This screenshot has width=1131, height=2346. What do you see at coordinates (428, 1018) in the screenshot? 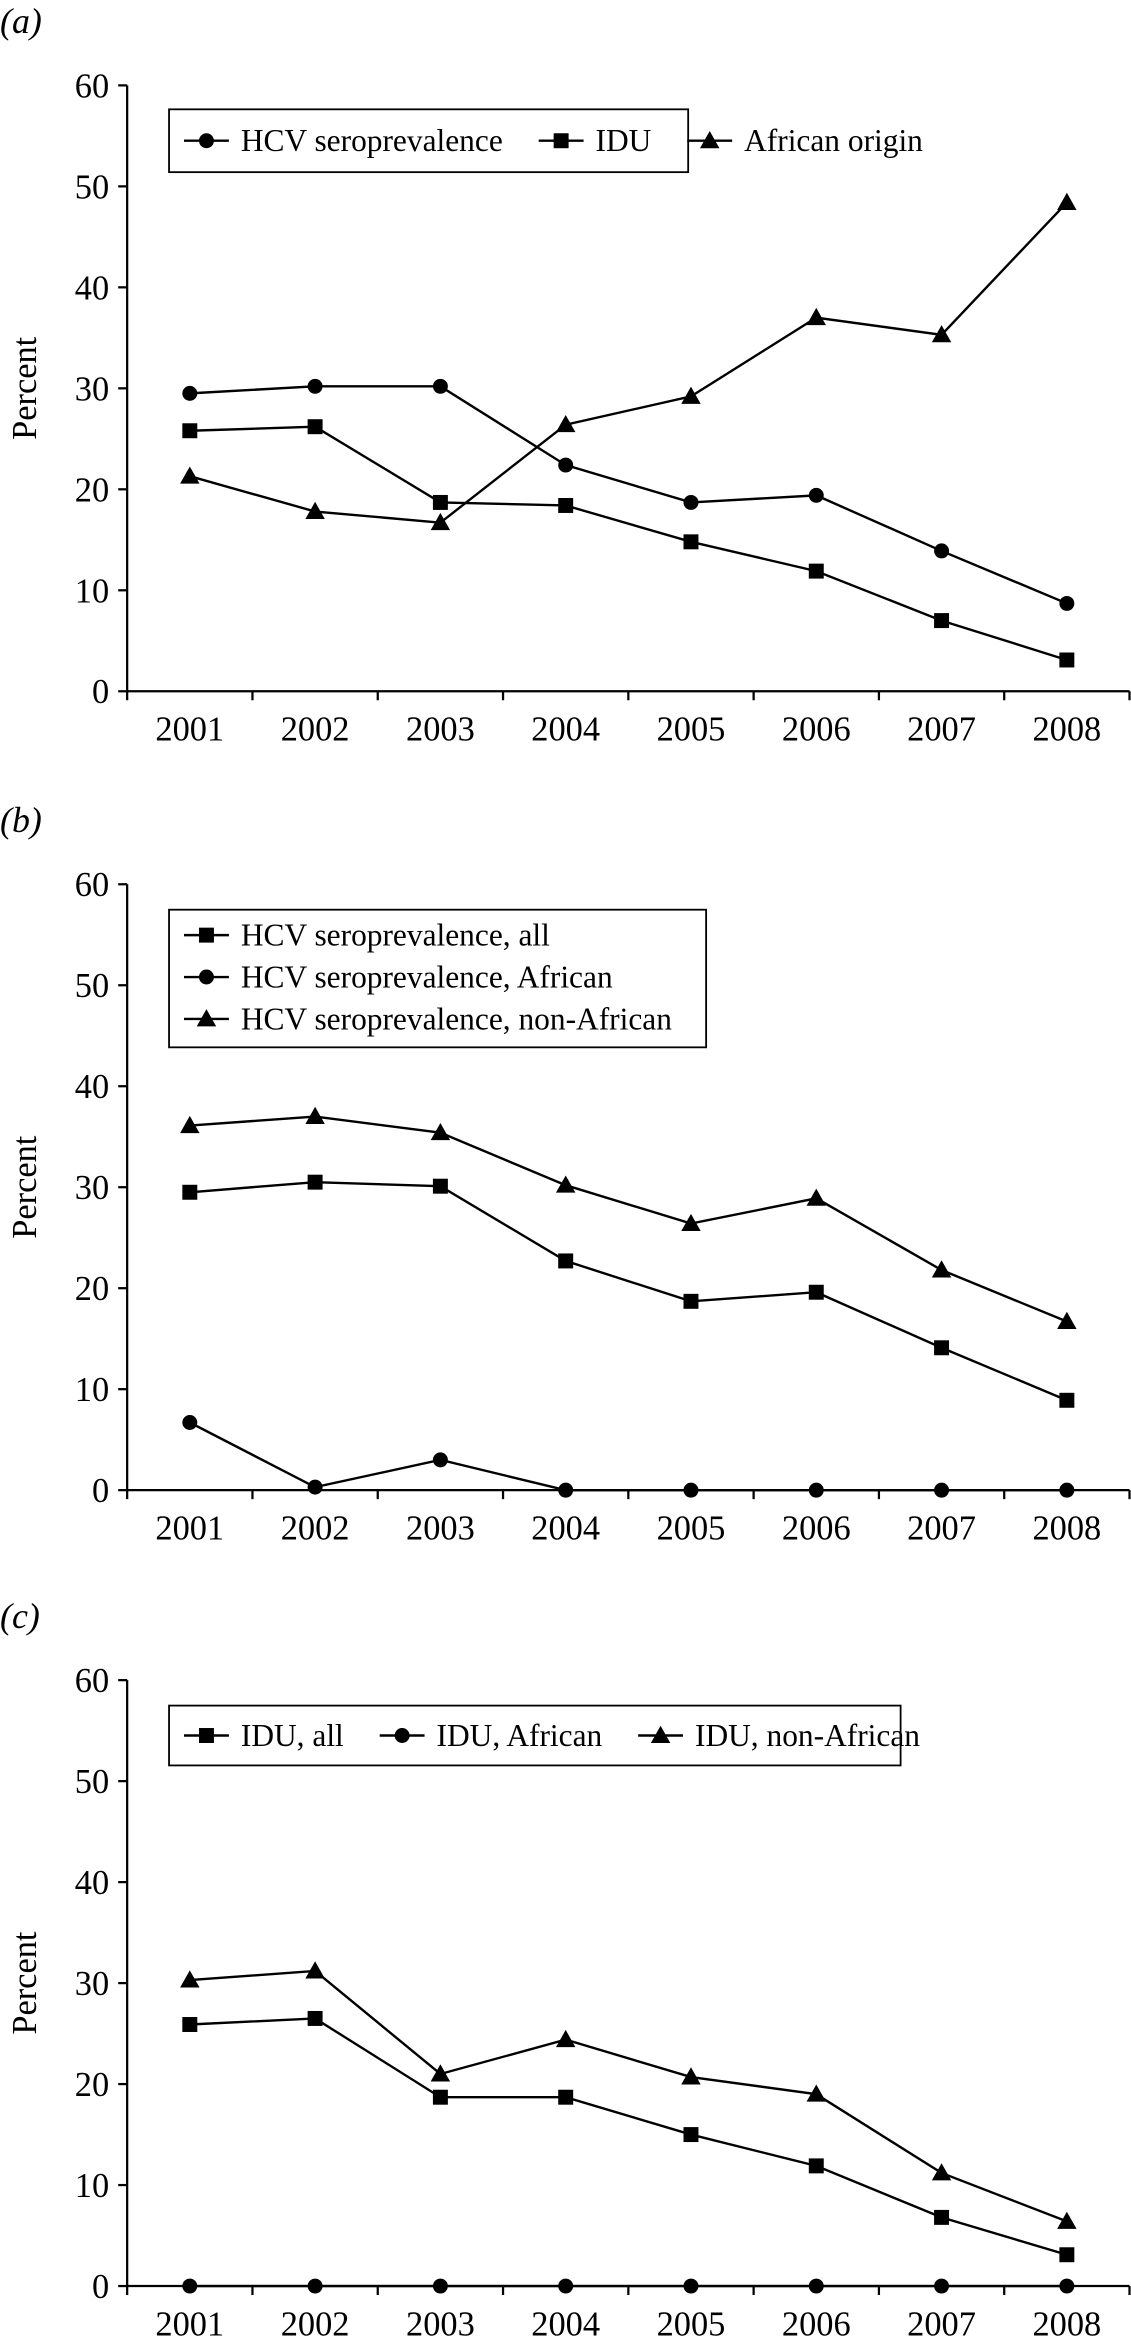
I see `legend-item: HCV seroprevalence, non-African` at bounding box center [428, 1018].